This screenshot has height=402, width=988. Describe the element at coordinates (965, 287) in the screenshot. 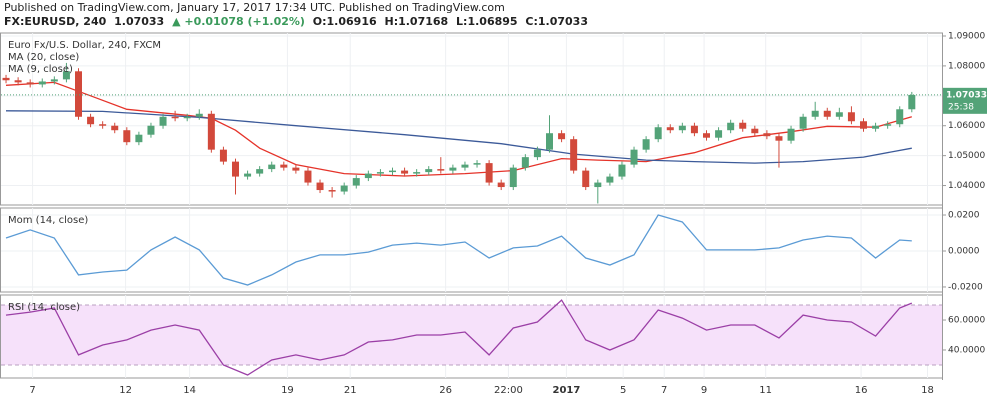

I see `y-tick-label: -0.0200` at that location.